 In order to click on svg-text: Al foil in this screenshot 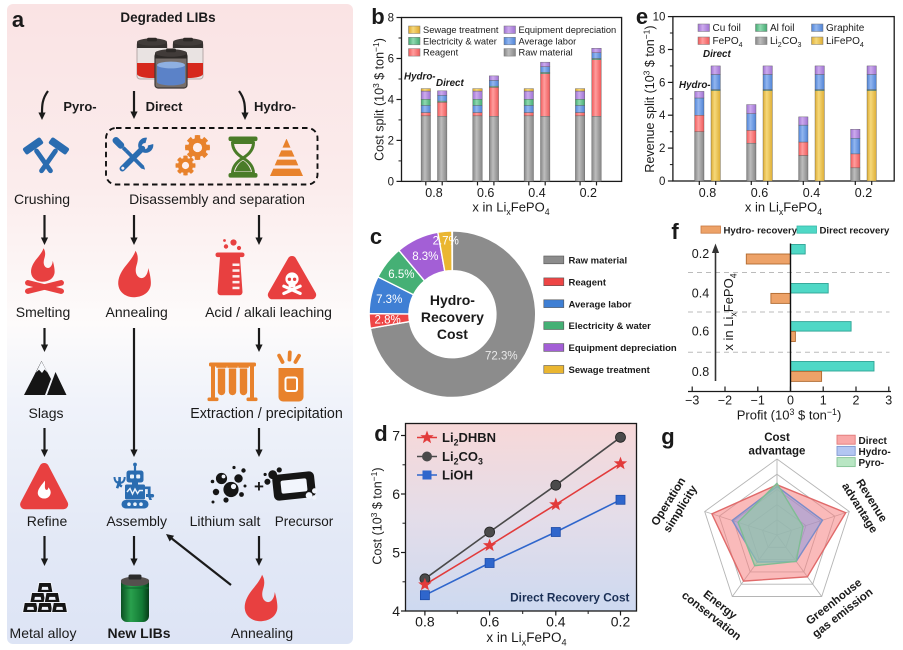, I will do `click(782, 28)`.